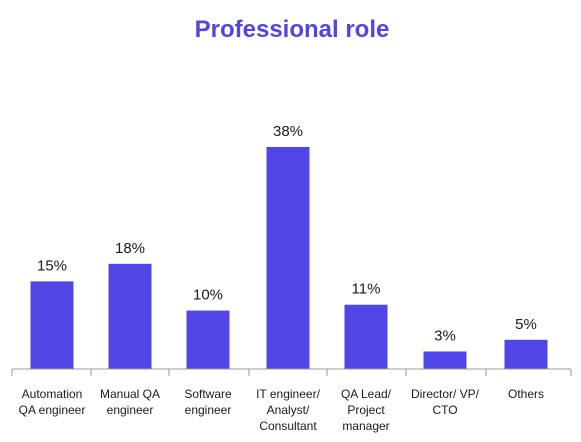  I want to click on value-label-4: 11%, so click(366, 289).